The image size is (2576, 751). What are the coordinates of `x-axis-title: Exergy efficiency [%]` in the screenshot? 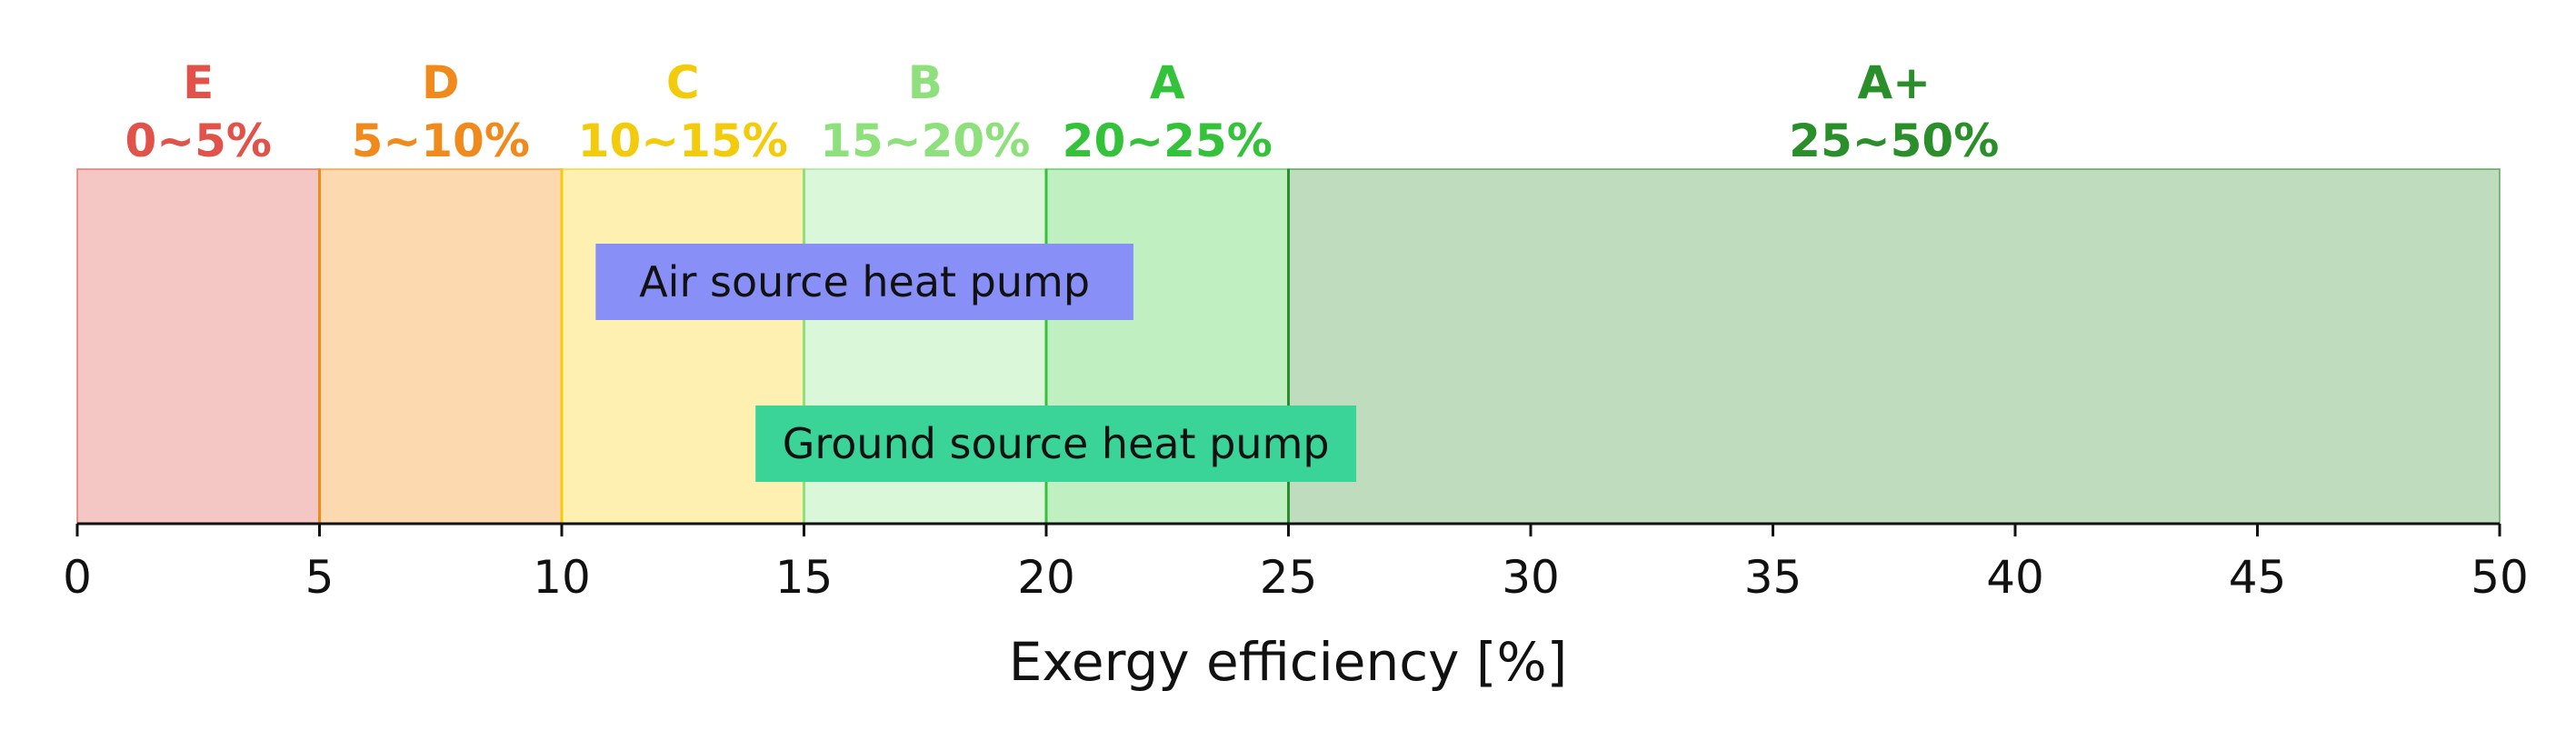 It's located at (1288, 662).